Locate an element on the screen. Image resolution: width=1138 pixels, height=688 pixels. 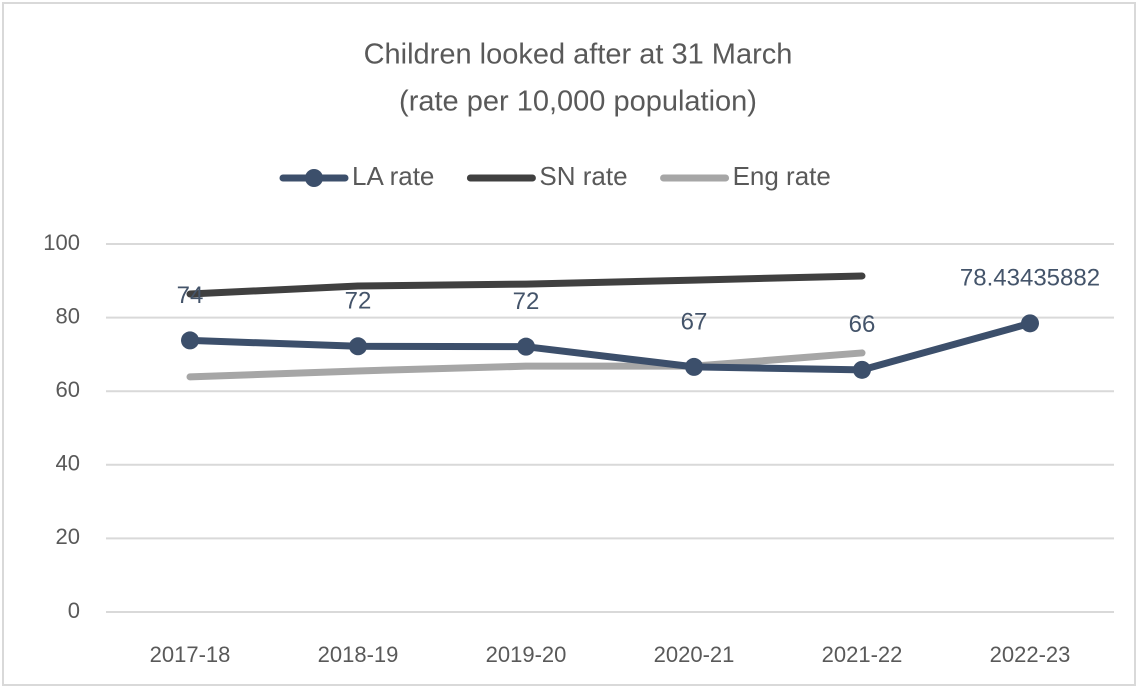
y-tick-label: 0 is located at coordinates (74, 610).